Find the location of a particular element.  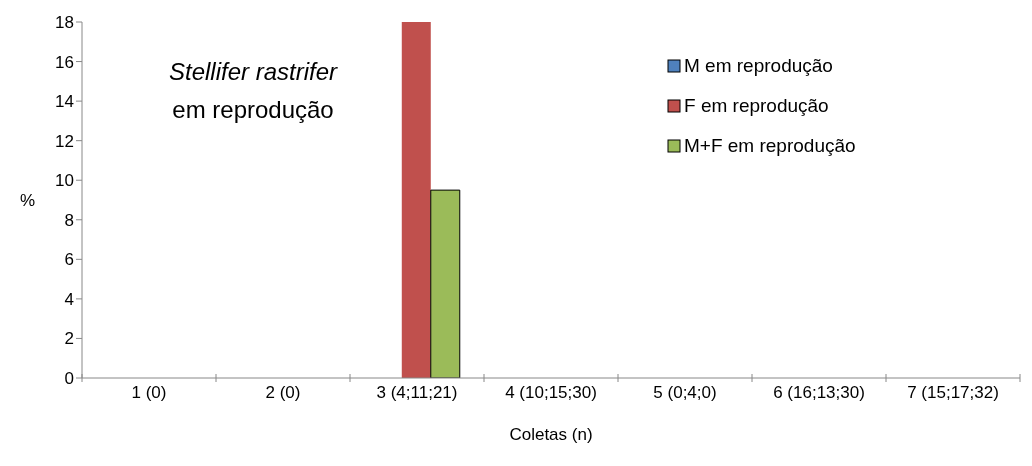

y-tick-label: 12 is located at coordinates (64, 141).